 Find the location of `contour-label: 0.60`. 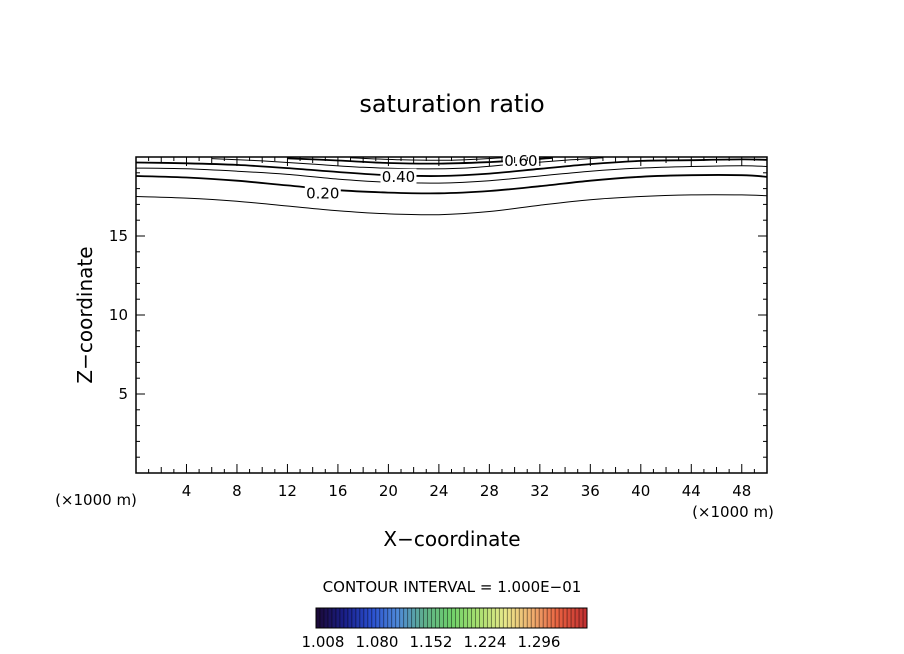

contour-label: 0.60 is located at coordinates (520, 161).